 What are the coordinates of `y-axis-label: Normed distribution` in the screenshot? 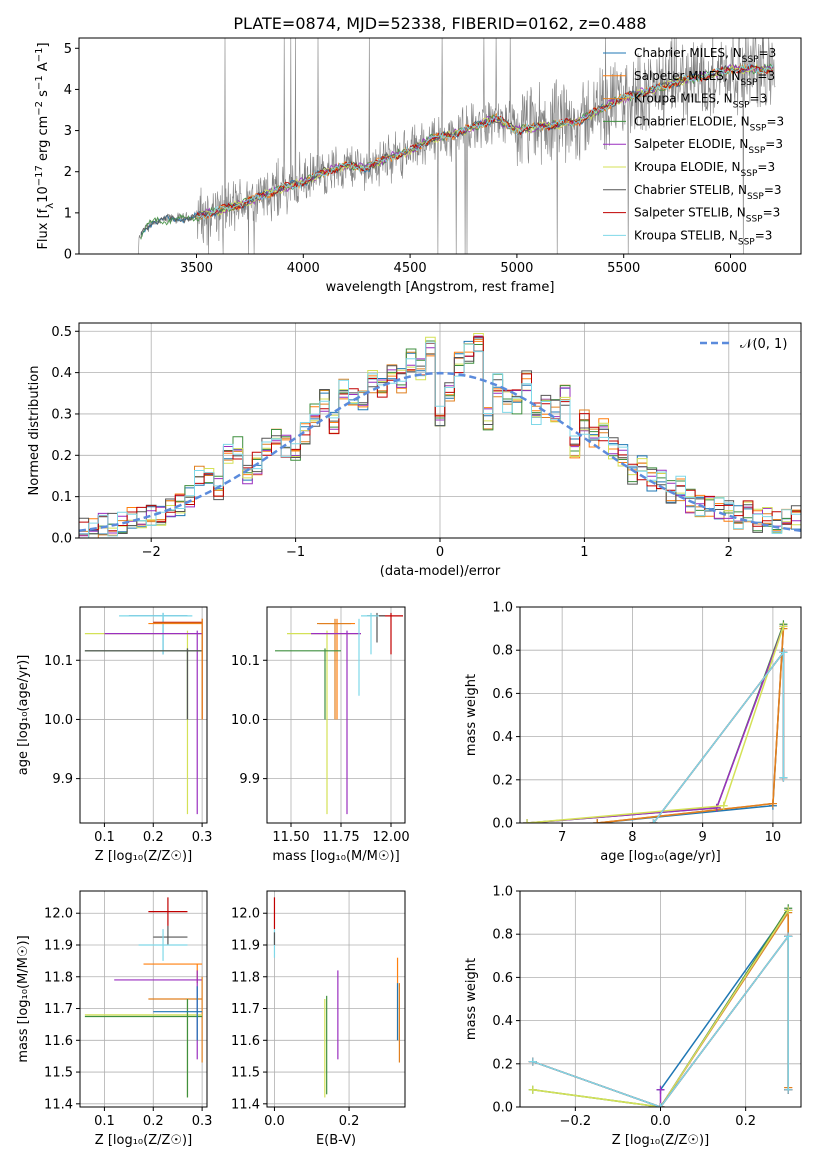 It's located at (34, 431).